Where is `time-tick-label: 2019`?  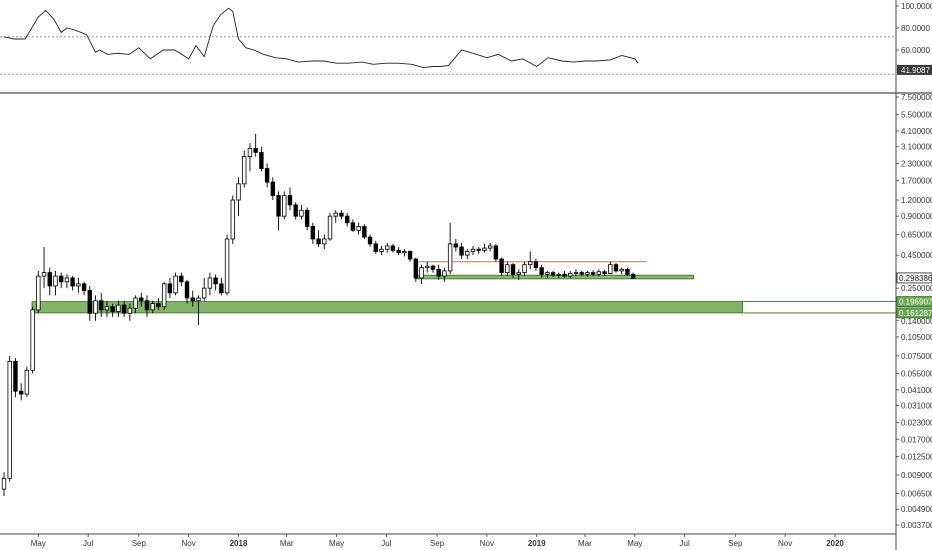
time-tick-label: 2019 is located at coordinates (537, 543).